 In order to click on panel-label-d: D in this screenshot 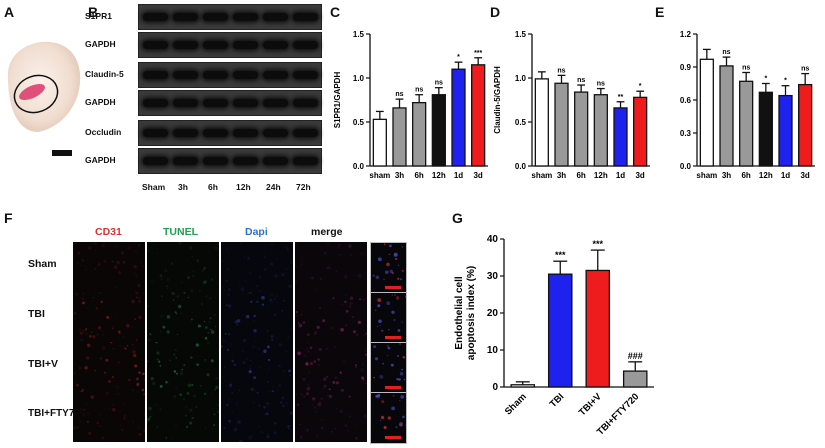, I will do `click(495, 12)`.